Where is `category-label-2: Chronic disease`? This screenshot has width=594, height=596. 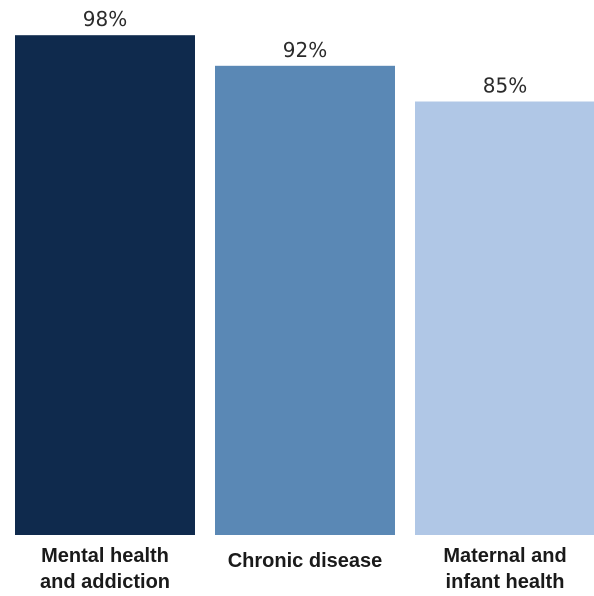 category-label-2: Chronic disease is located at coordinates (305, 561).